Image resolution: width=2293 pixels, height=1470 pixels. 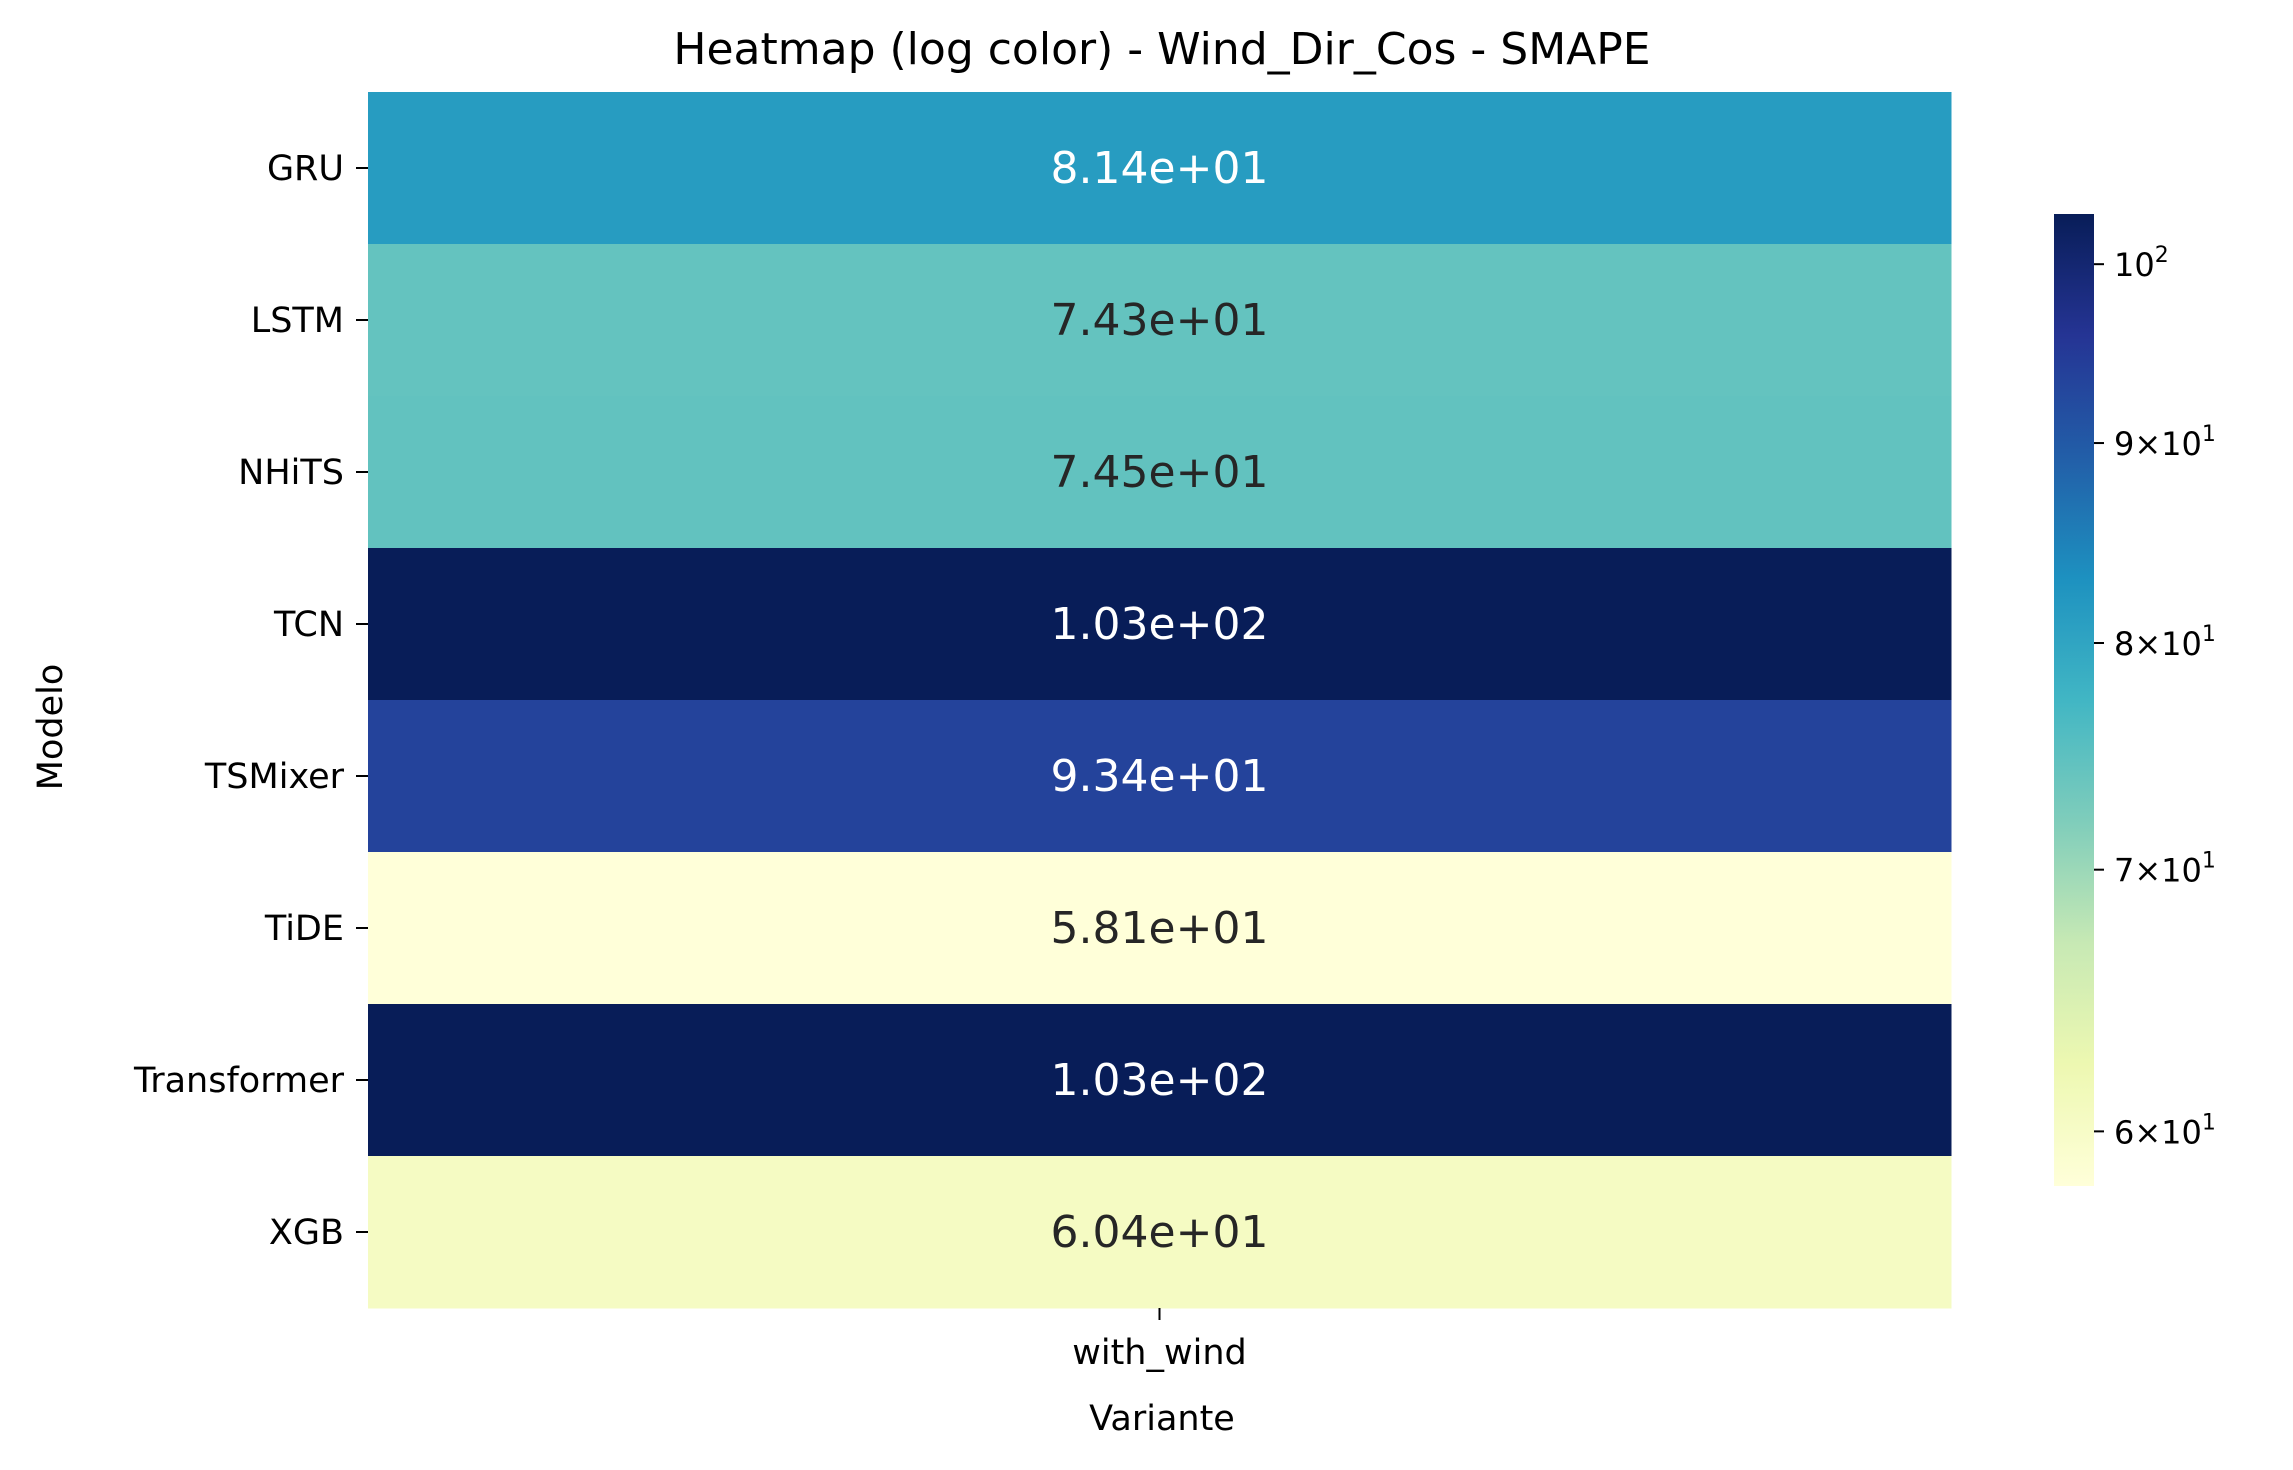 I want to click on colorbar-gradient, so click(x=2074, y=700).